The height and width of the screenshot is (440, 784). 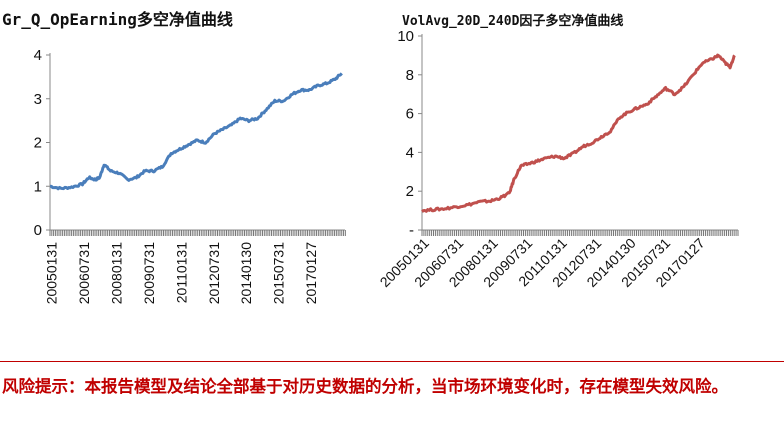 I want to click on series-line-right, so click(x=578, y=133).